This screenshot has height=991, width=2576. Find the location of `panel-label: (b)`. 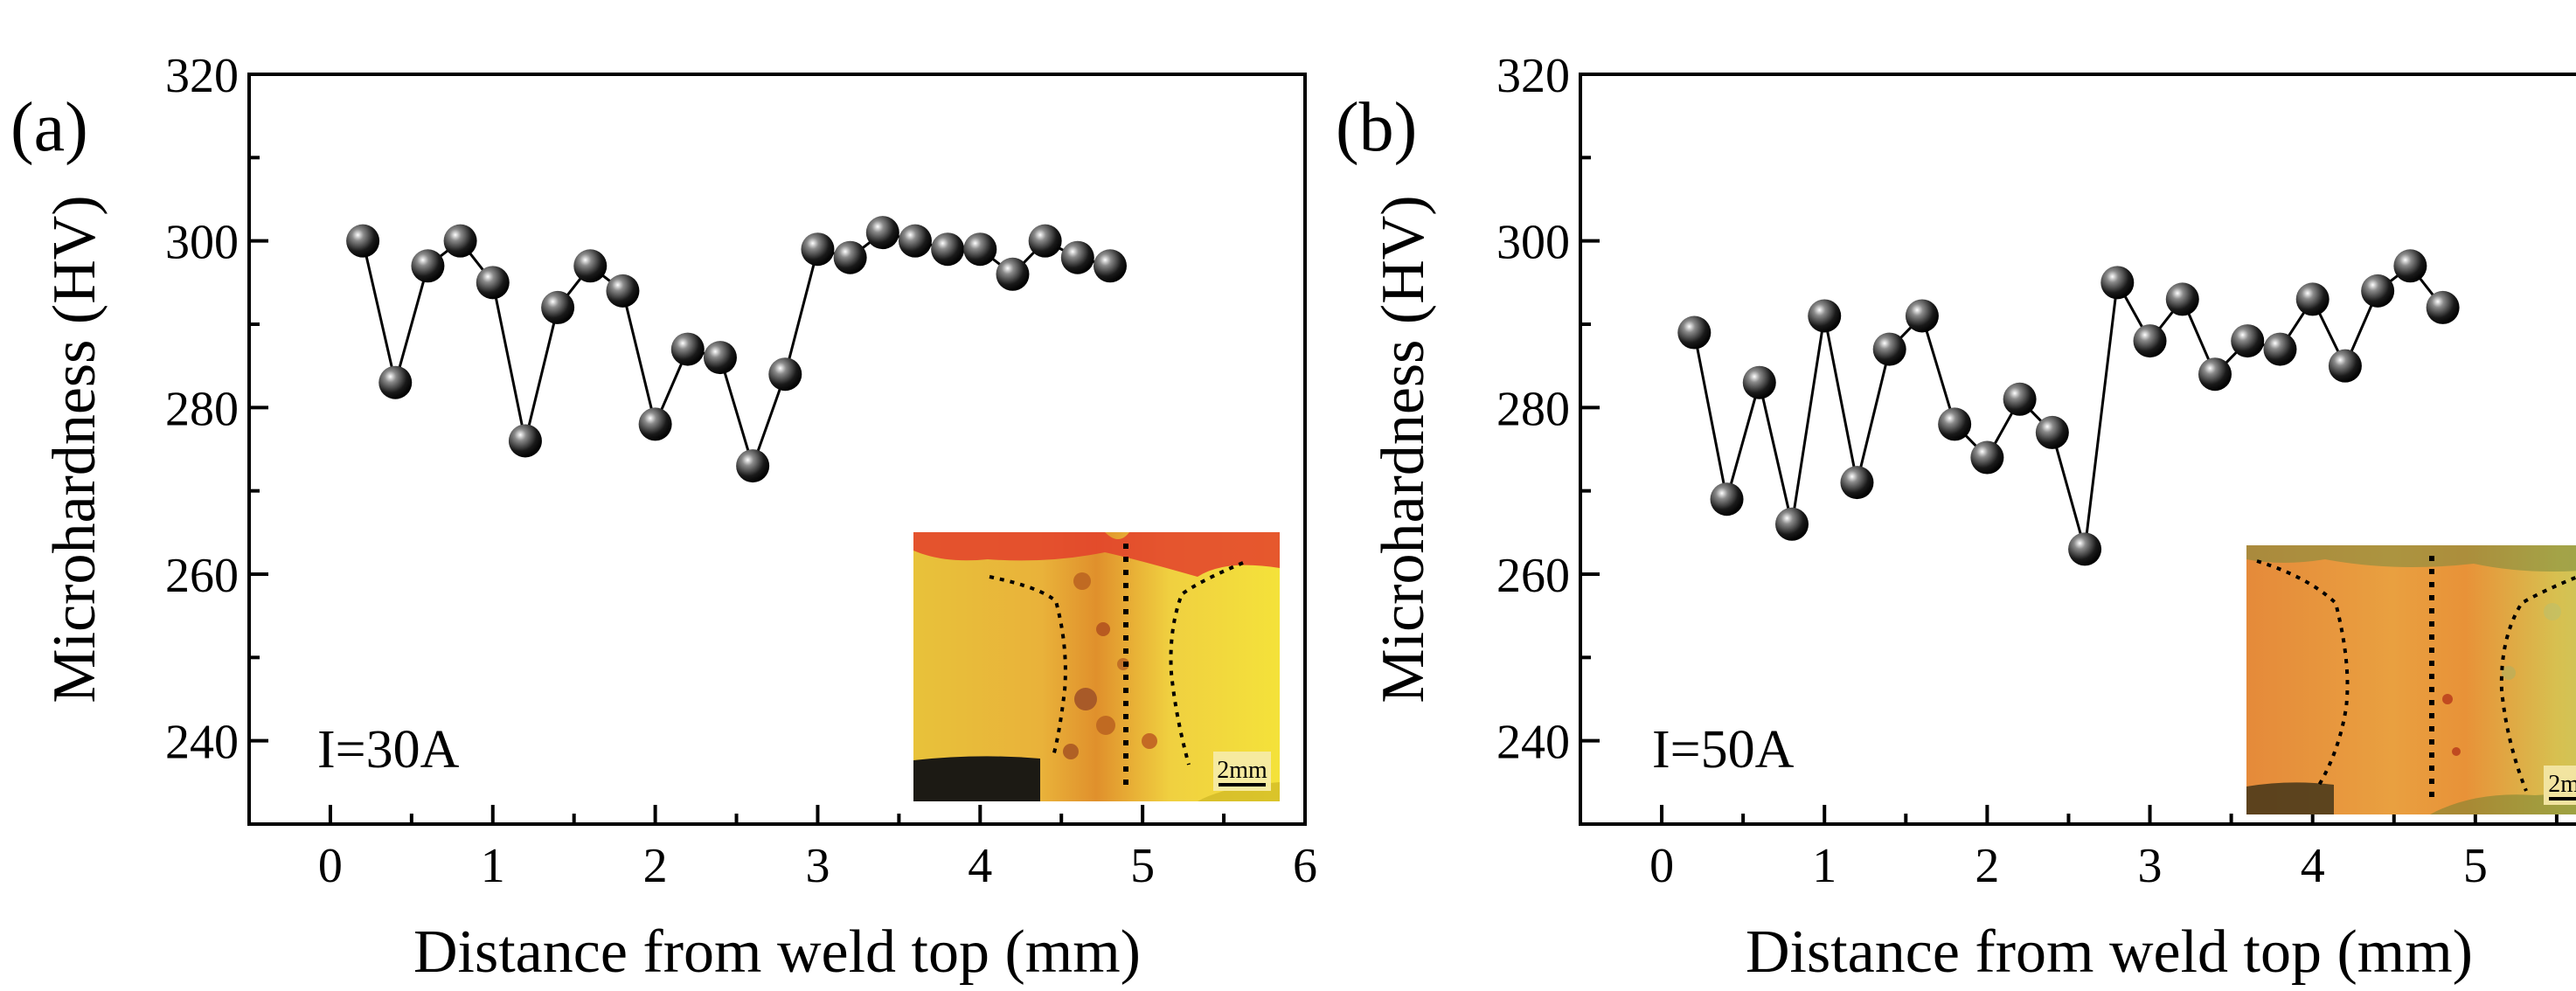

panel-label: (b) is located at coordinates (1376, 127).